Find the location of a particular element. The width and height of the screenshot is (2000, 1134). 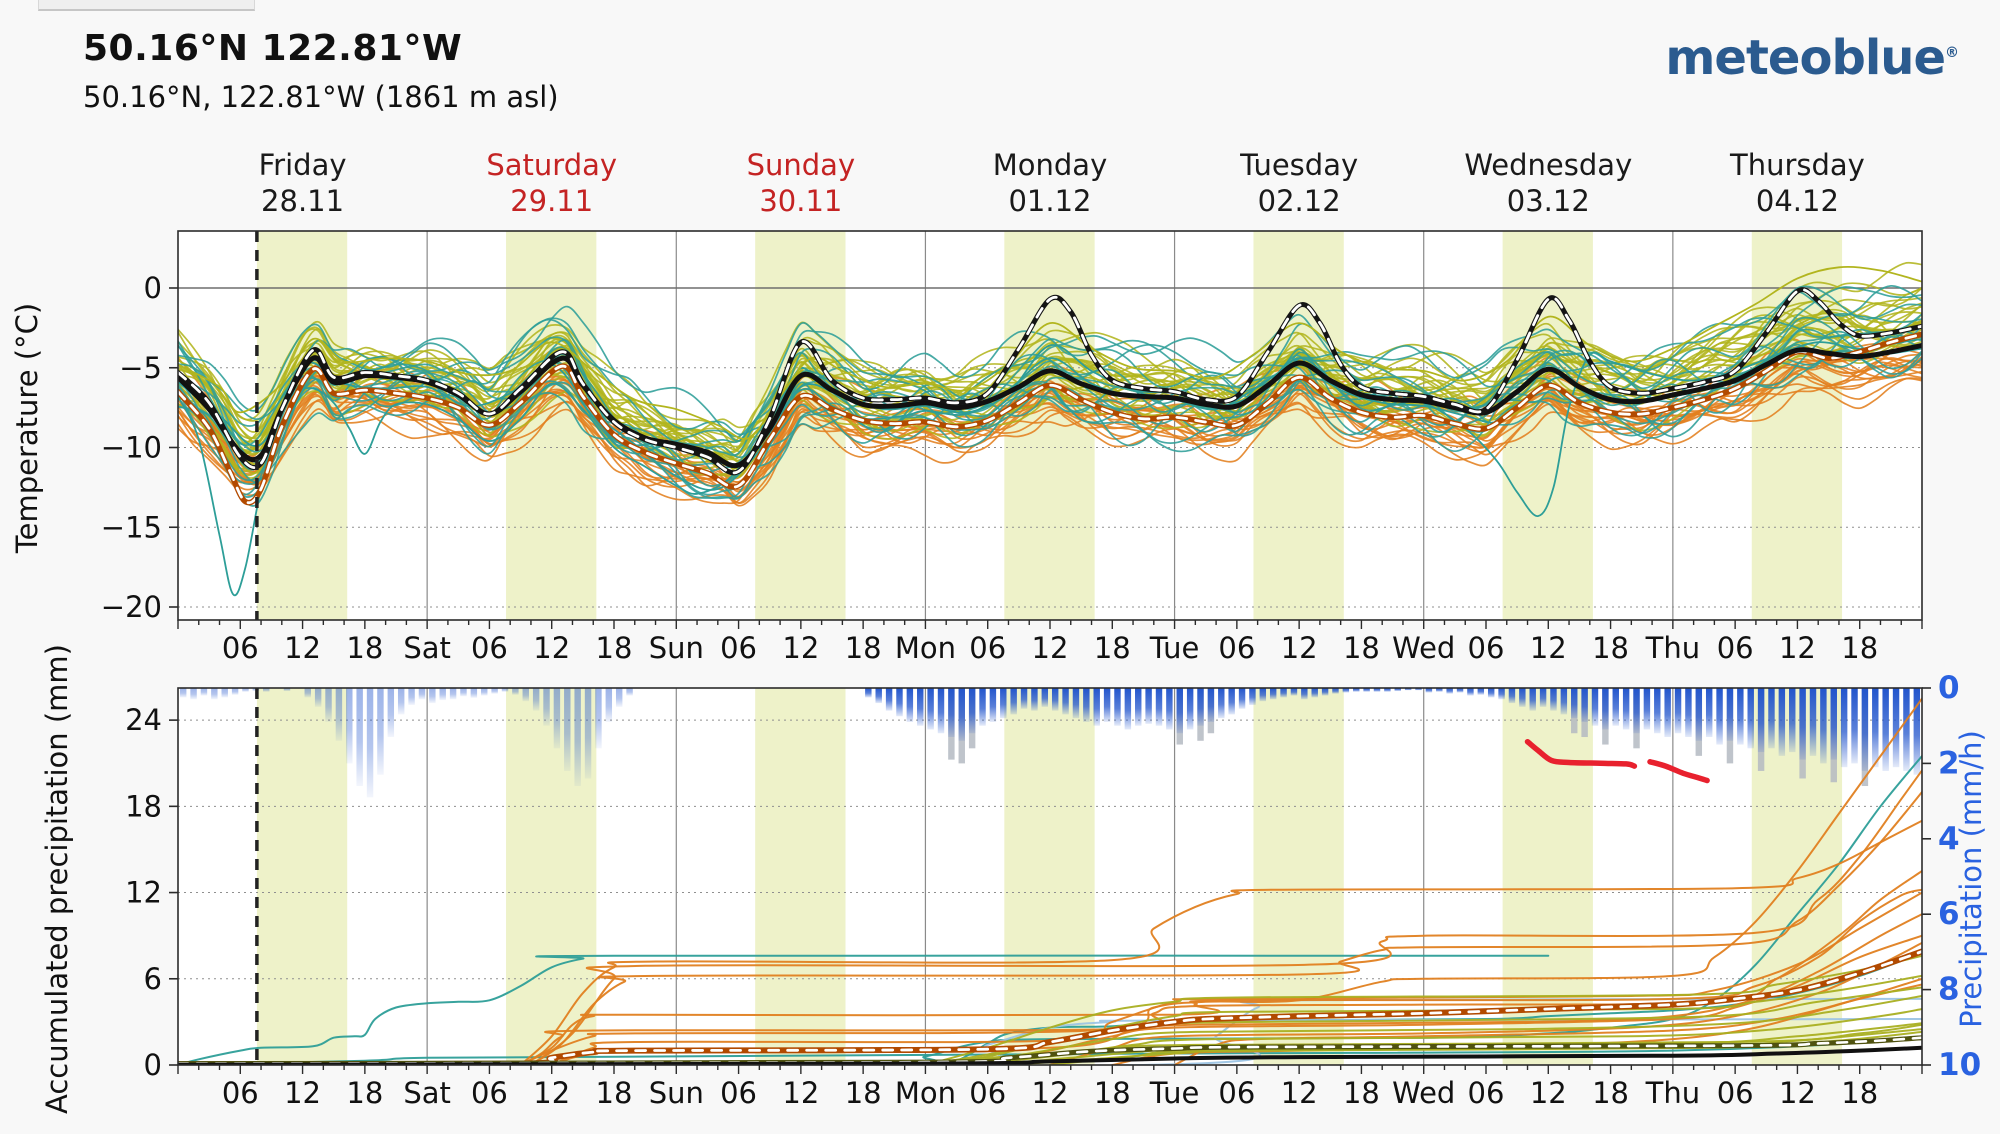

x-day-label: Sun is located at coordinates (676, 1093).